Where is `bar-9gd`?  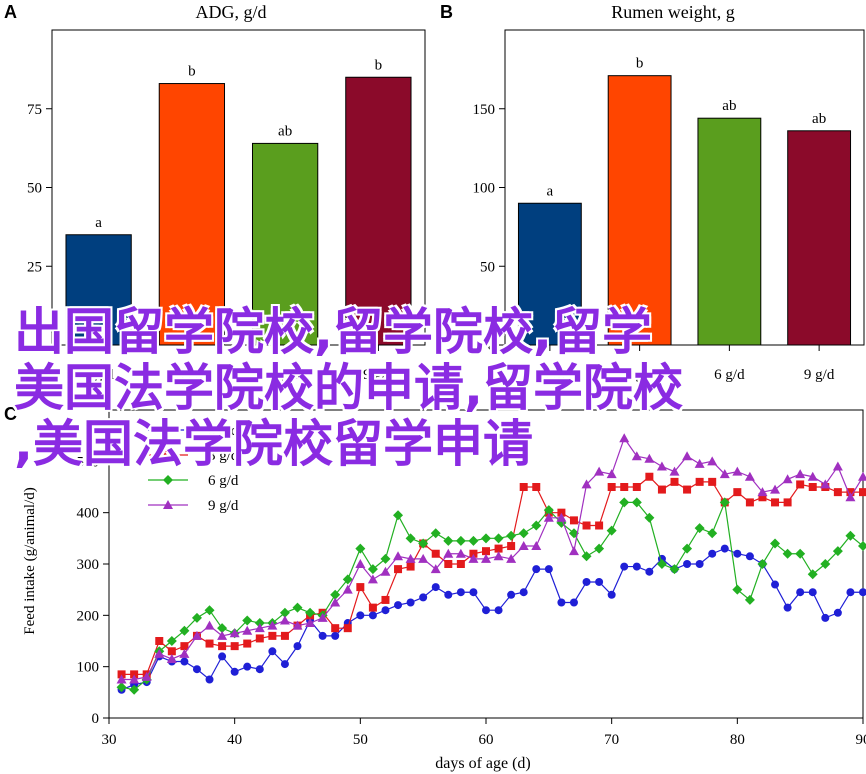 bar-9gd is located at coordinates (378, 211).